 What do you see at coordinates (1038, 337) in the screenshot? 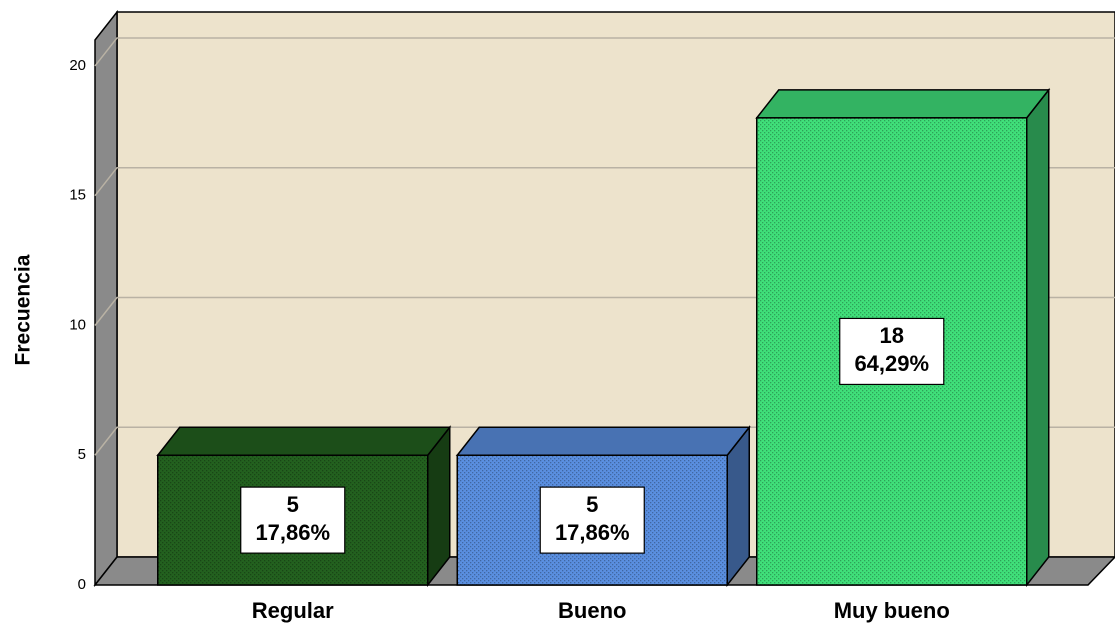
I see `bar-side` at bounding box center [1038, 337].